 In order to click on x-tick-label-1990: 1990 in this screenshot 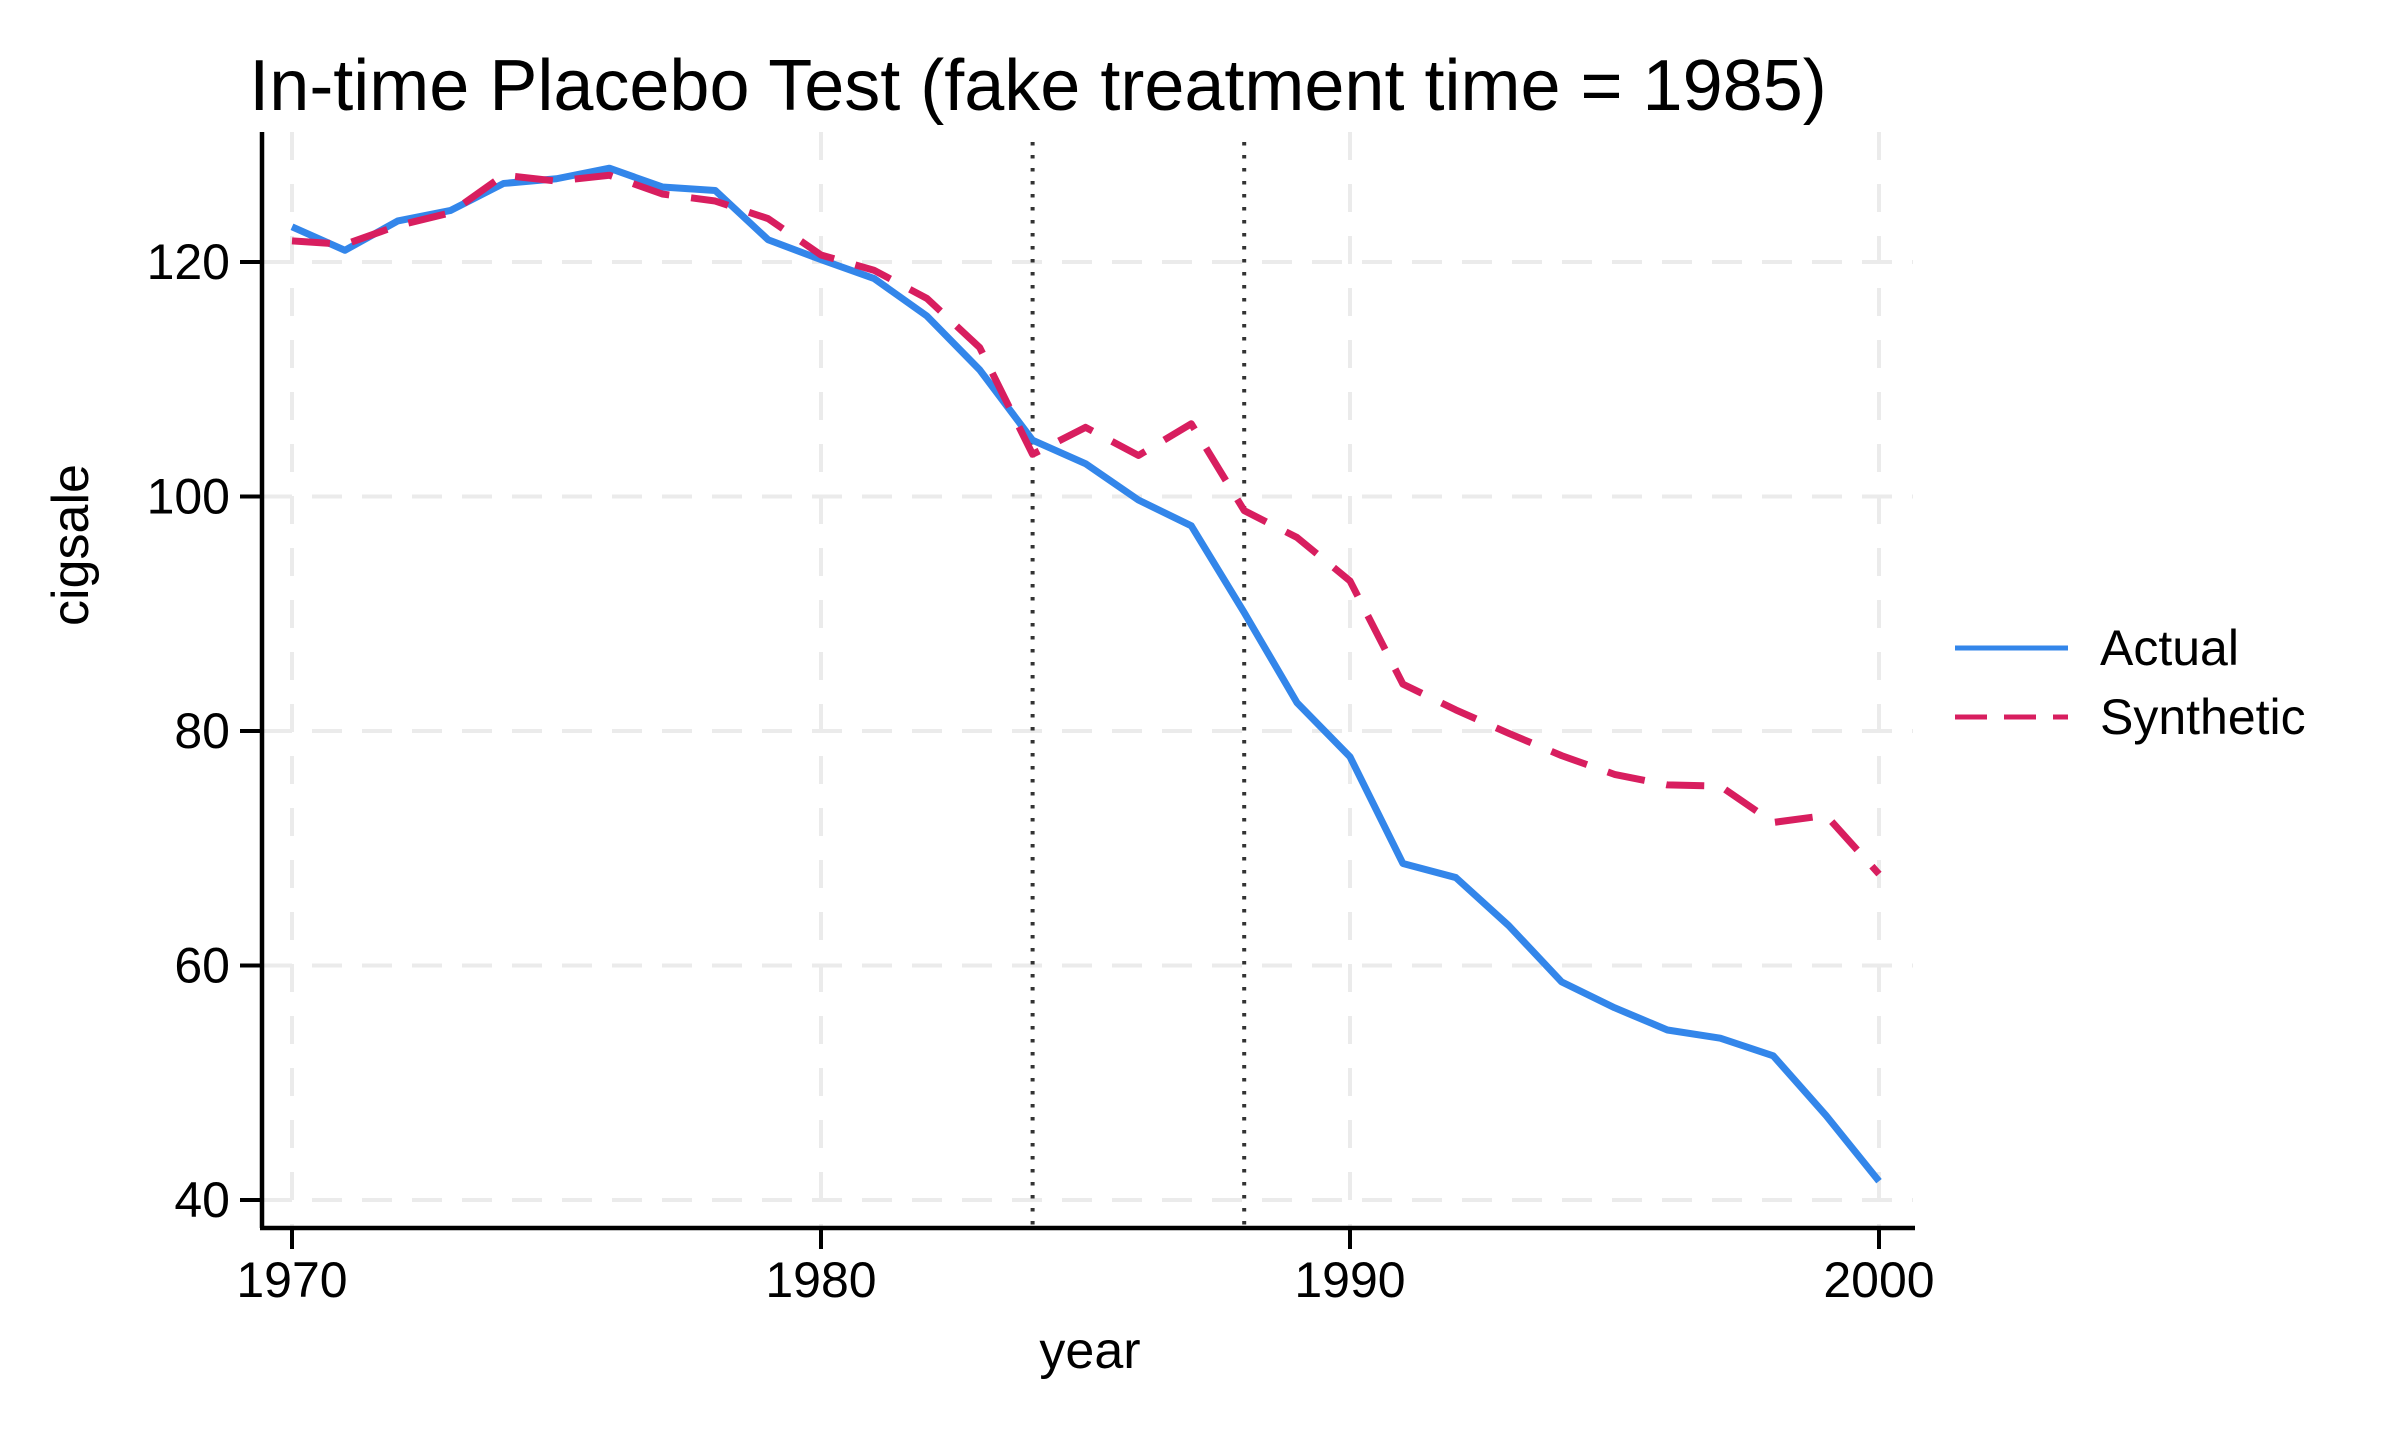, I will do `click(1349, 1280)`.